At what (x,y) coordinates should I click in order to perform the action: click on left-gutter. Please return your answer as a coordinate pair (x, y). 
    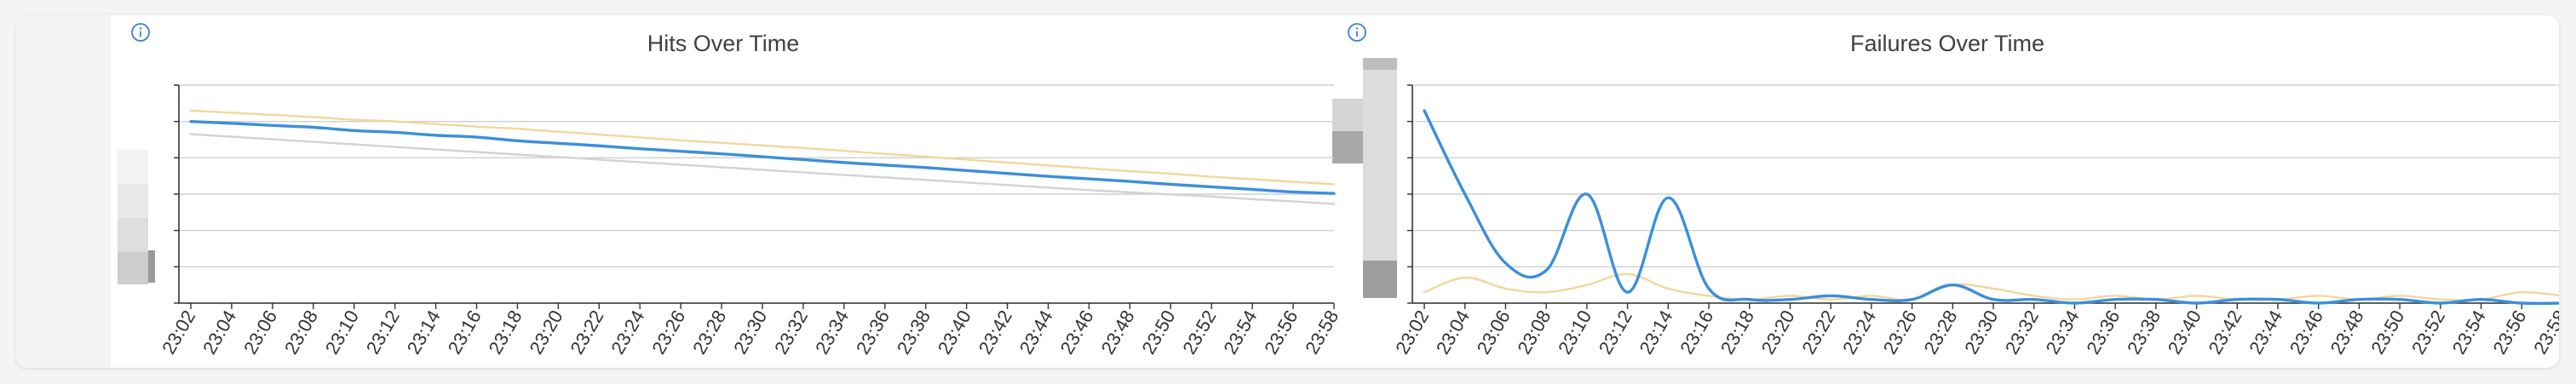
    Looking at the image, I should click on (63, 192).